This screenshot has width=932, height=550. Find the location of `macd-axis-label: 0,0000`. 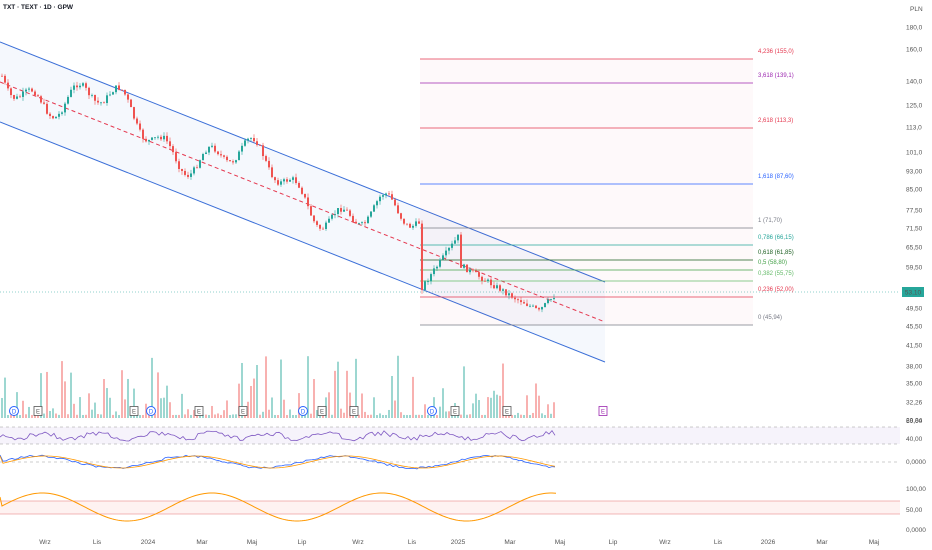

macd-axis-label: 0,0000 is located at coordinates (916, 462).